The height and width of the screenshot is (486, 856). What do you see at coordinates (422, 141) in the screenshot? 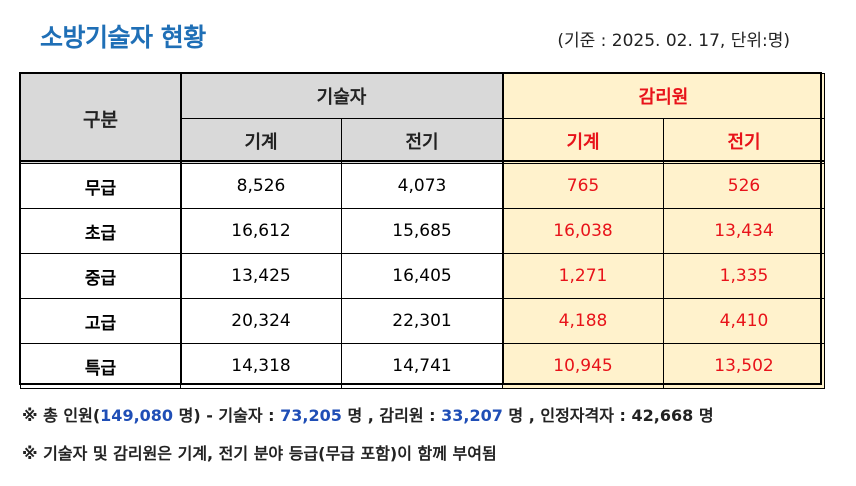
I see `header-tech-electrical: 전기` at bounding box center [422, 141].